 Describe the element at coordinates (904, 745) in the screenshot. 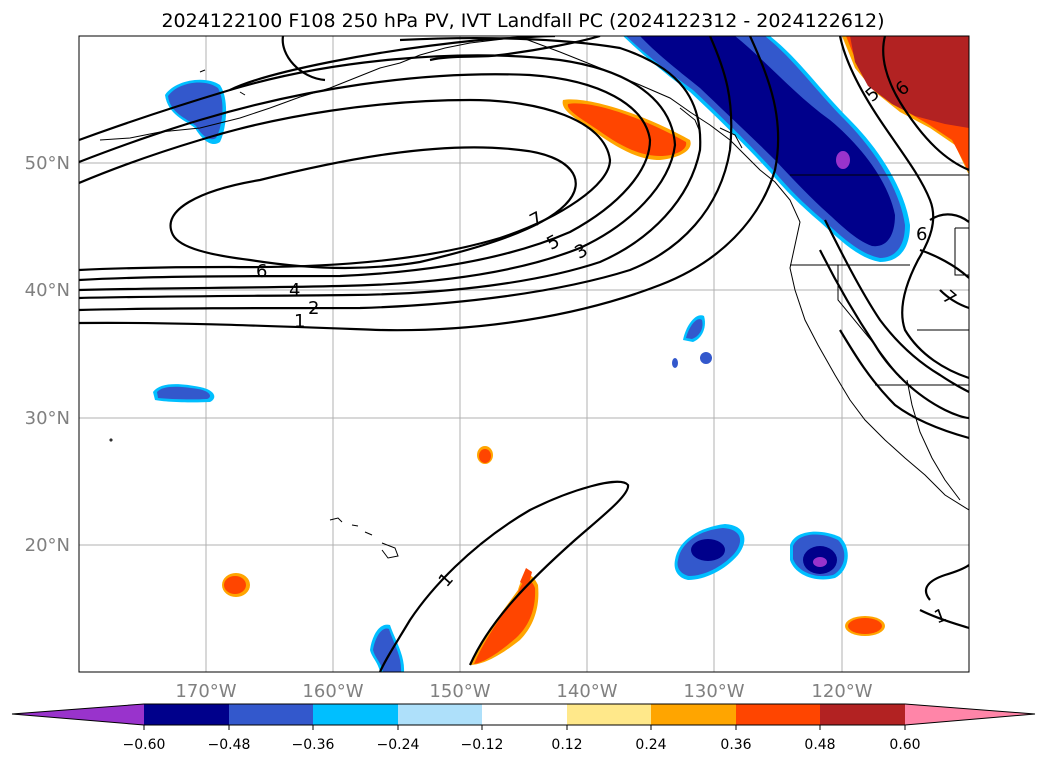

I see `colorbar-tick-label: 0.60` at that location.